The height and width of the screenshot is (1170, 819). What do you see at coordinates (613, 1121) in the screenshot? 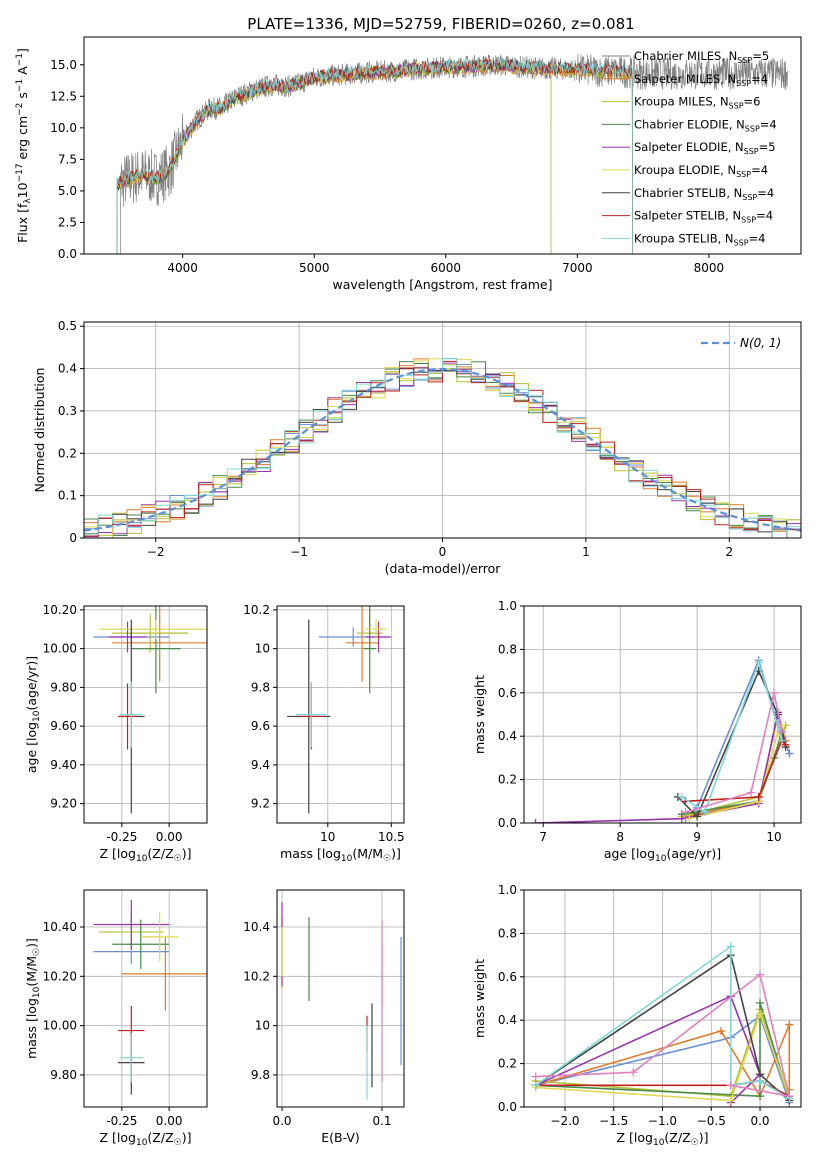
I see `x-tick-label: −1.5` at bounding box center [613, 1121].